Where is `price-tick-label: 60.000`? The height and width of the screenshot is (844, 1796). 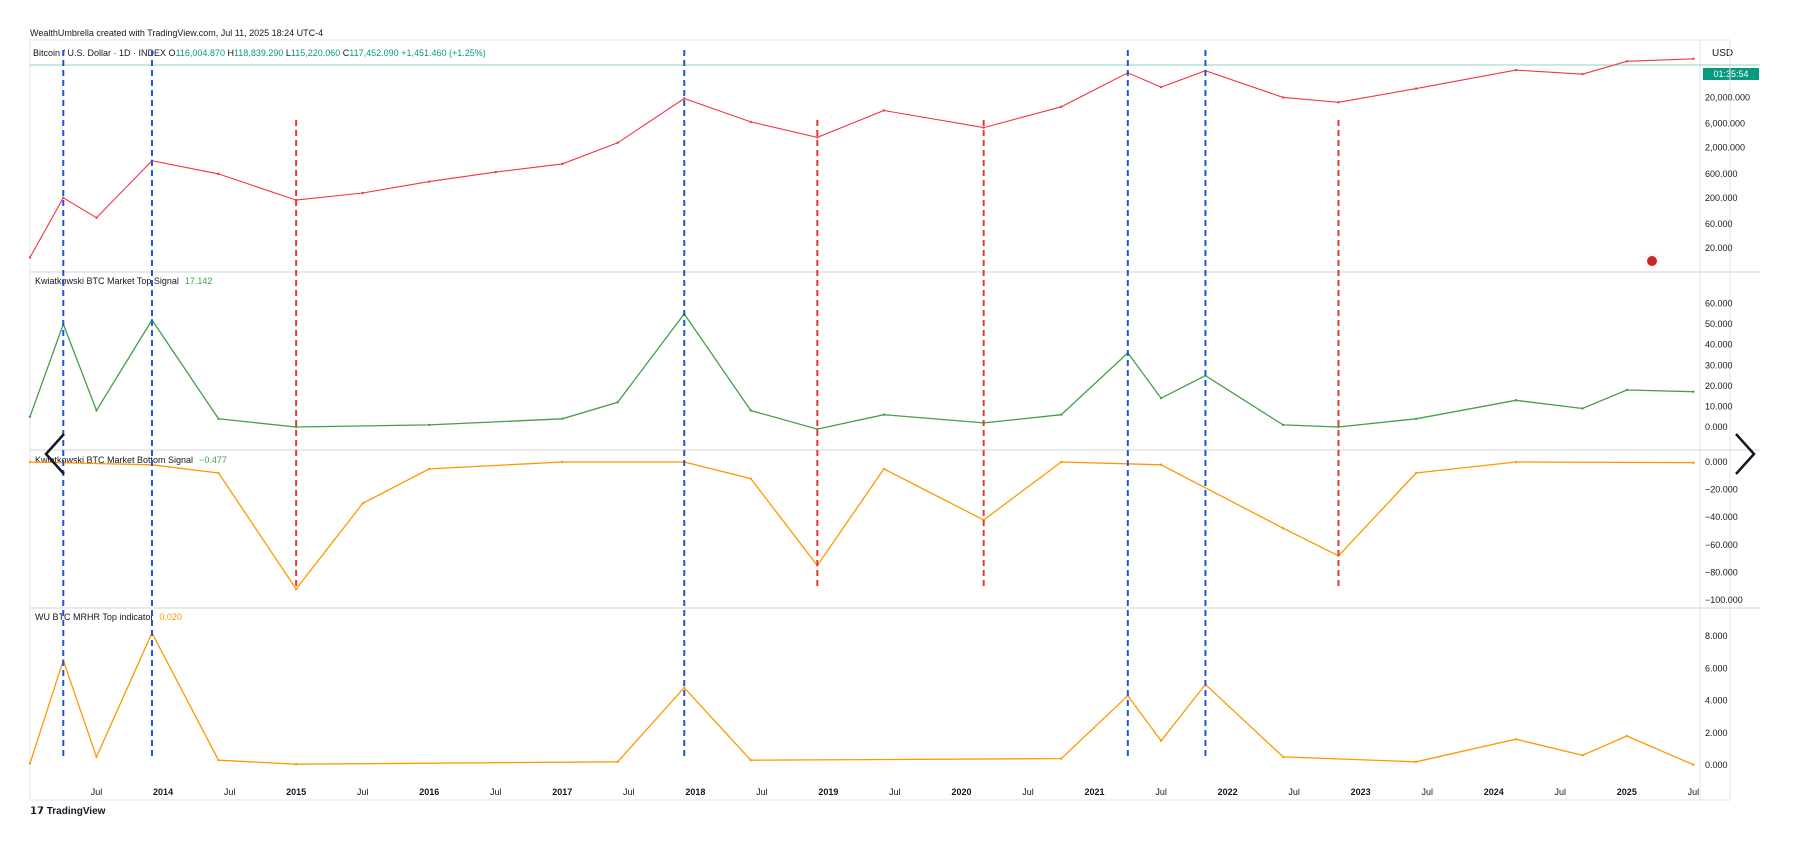 price-tick-label: 60.000 is located at coordinates (1719, 224).